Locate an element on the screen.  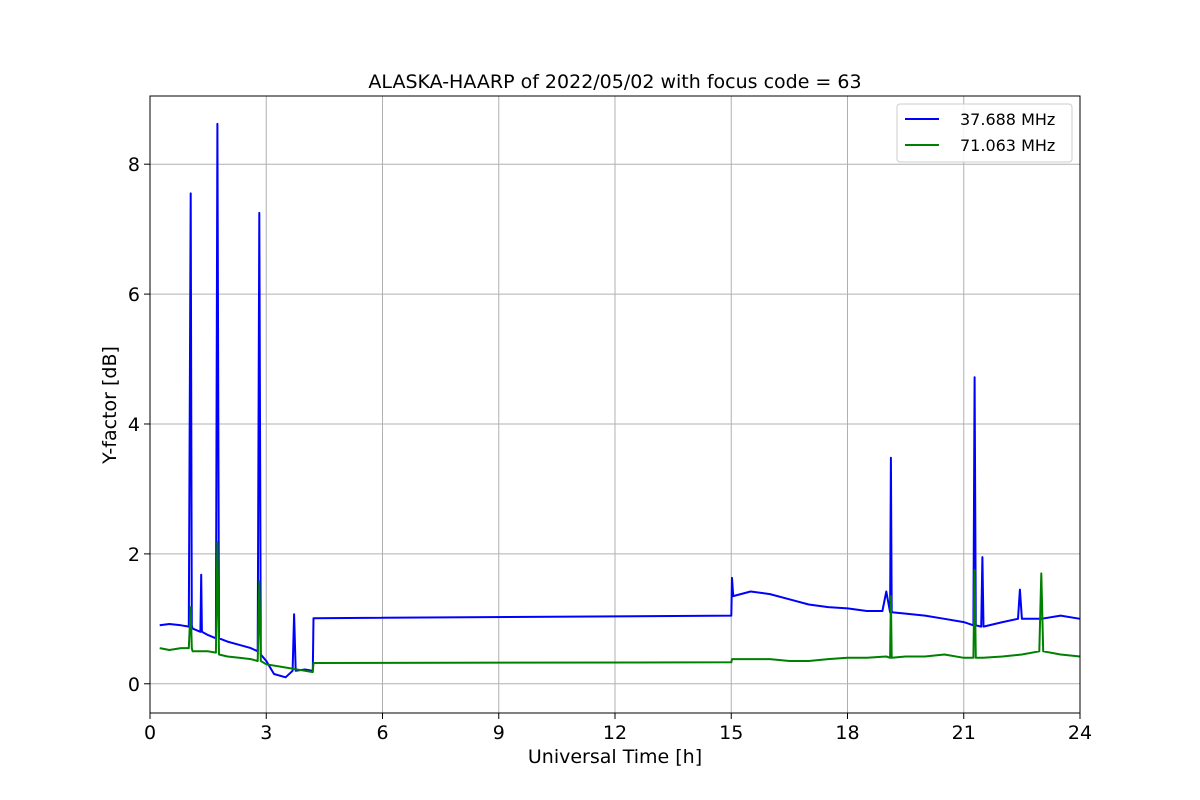
legend-label-2: 71.063 MHz is located at coordinates (1007, 145).